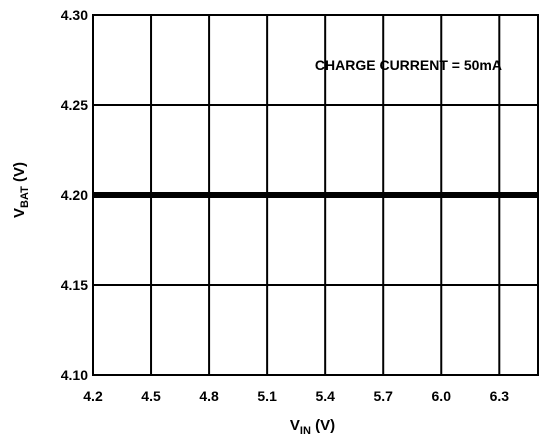 The image size is (541, 442). What do you see at coordinates (295, 425) in the screenshot?
I see `x-axis-label-main: V` at bounding box center [295, 425].